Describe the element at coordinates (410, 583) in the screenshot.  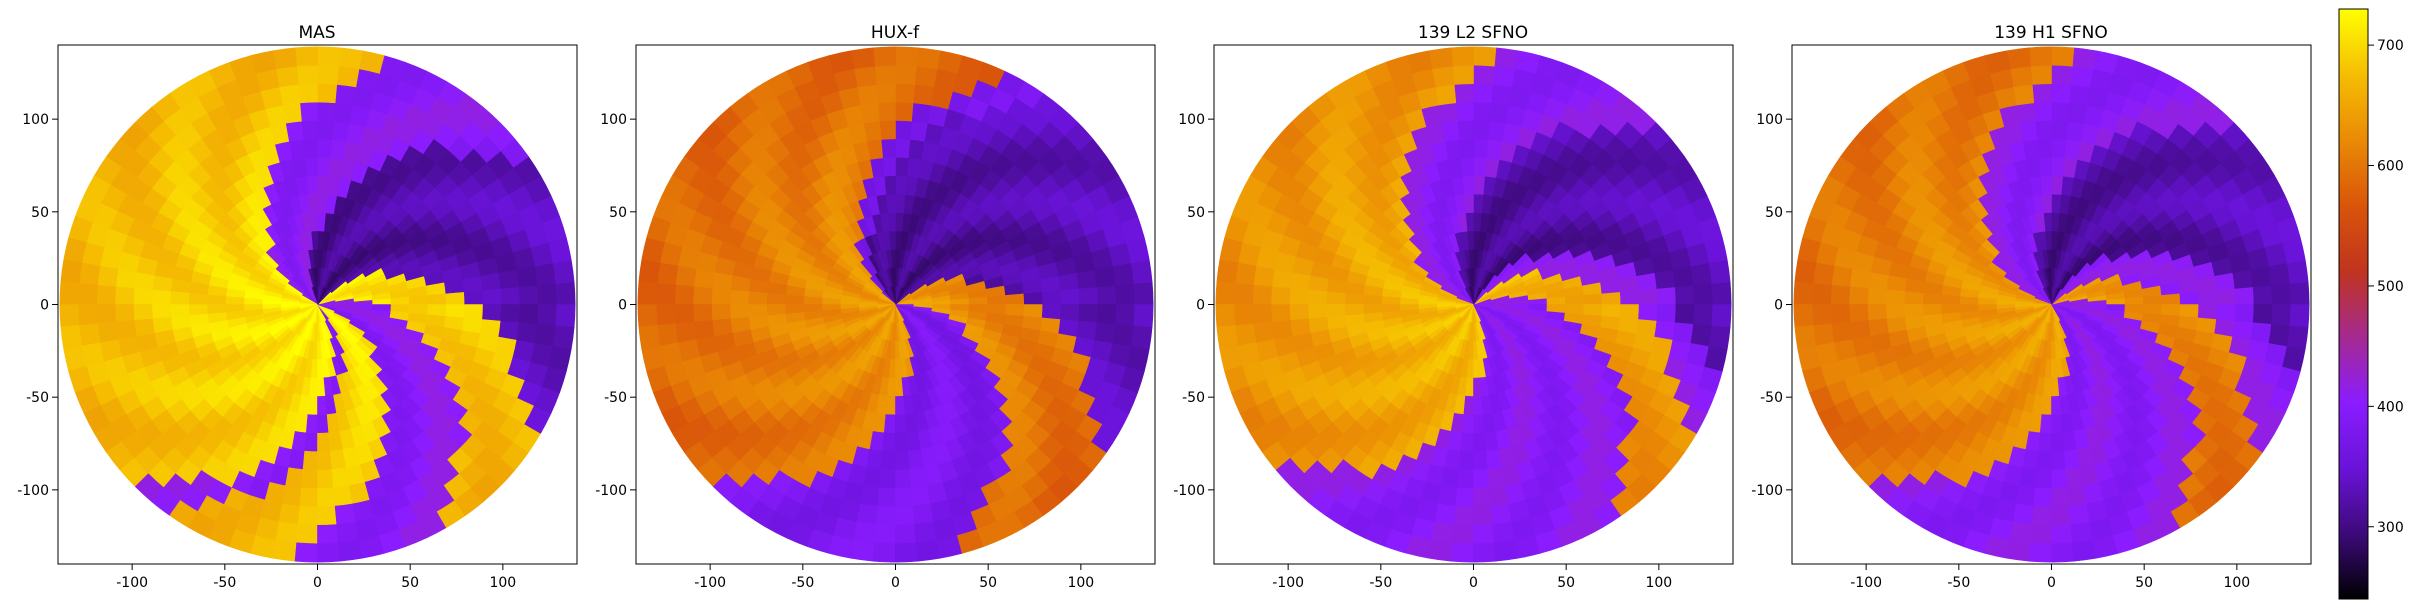
I see `x-tick-label: 50` at that location.